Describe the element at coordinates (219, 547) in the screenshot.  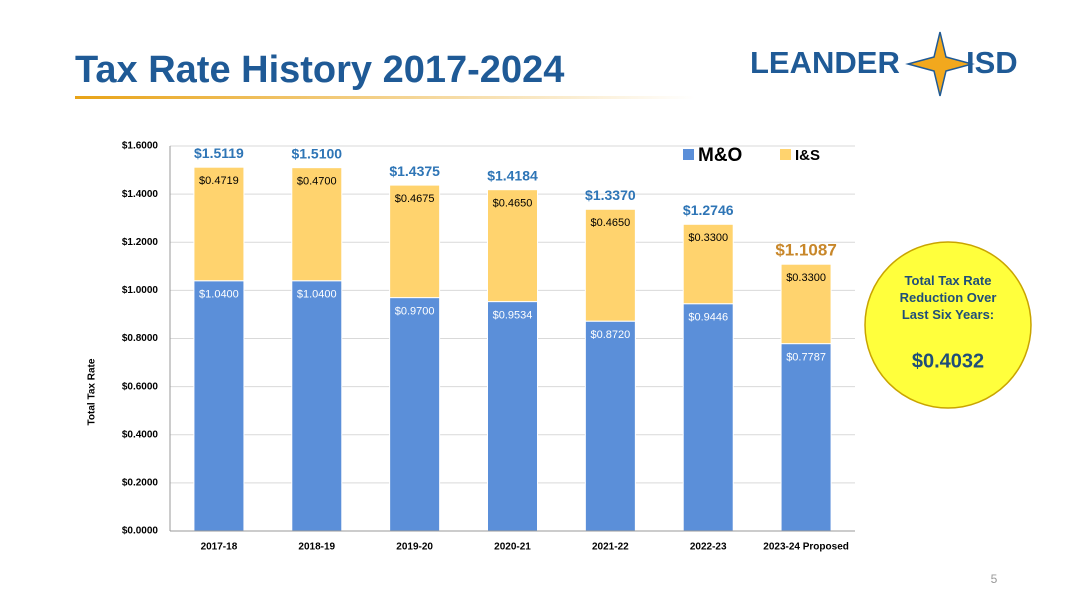
I see `x-tick-label: 2017-18` at that location.